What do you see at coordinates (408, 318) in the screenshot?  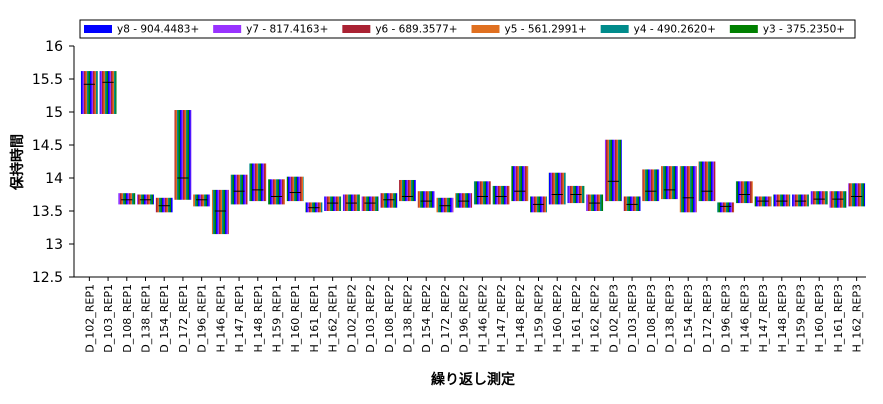 I see `x-tick-label: D_138_REP2` at bounding box center [408, 318].